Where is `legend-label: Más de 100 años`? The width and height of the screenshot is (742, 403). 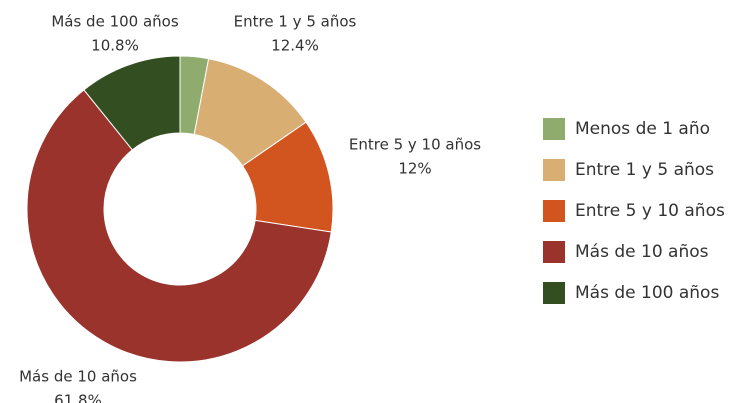 legend-label: Más de 100 años is located at coordinates (647, 293).